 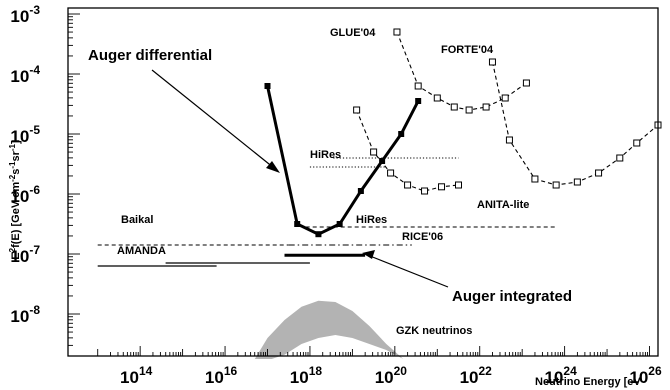 What do you see at coordinates (25, 14) in the screenshot?
I see `y-tick-label--3: 10⁻³` at bounding box center [25, 14].